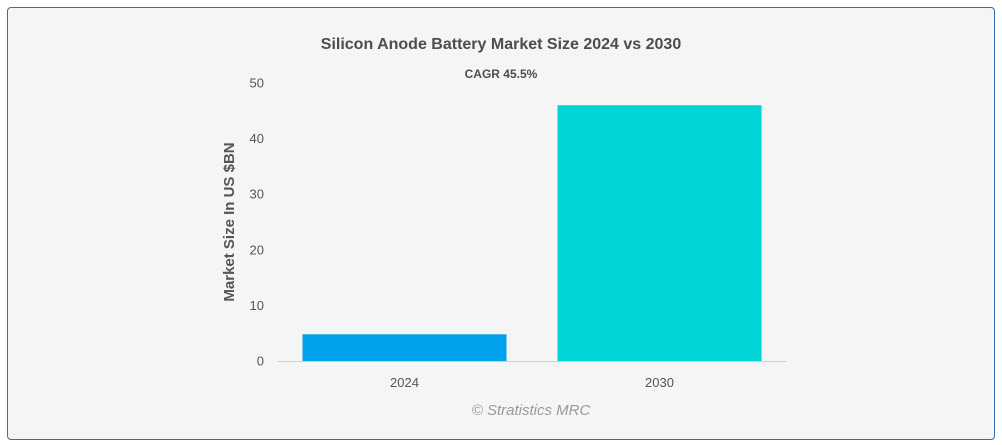  Describe the element at coordinates (257, 249) in the screenshot. I see `y-tick-label: 20` at that location.